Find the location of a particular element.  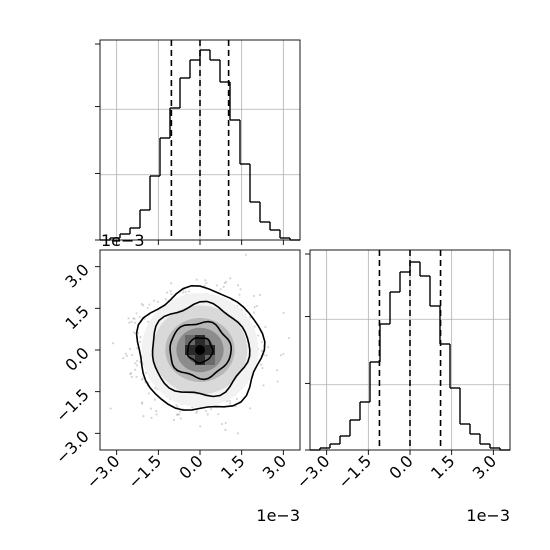

offset-label-joint-y: 1e−3 is located at coordinates (123, 240).